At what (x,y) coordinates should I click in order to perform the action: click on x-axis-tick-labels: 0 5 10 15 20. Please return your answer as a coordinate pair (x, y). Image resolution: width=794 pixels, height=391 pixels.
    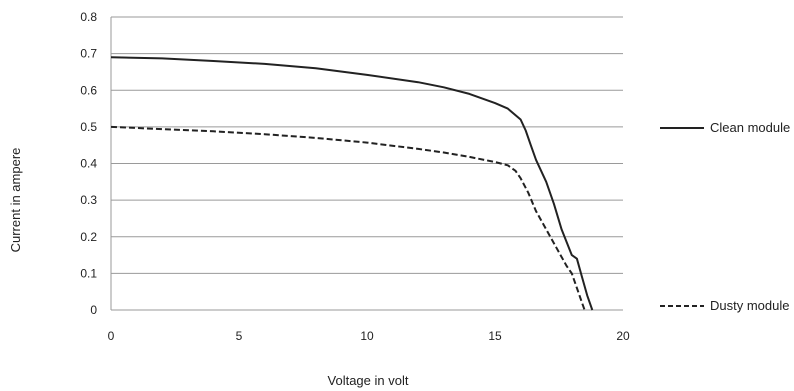
    Looking at the image, I should click on (369, 336).